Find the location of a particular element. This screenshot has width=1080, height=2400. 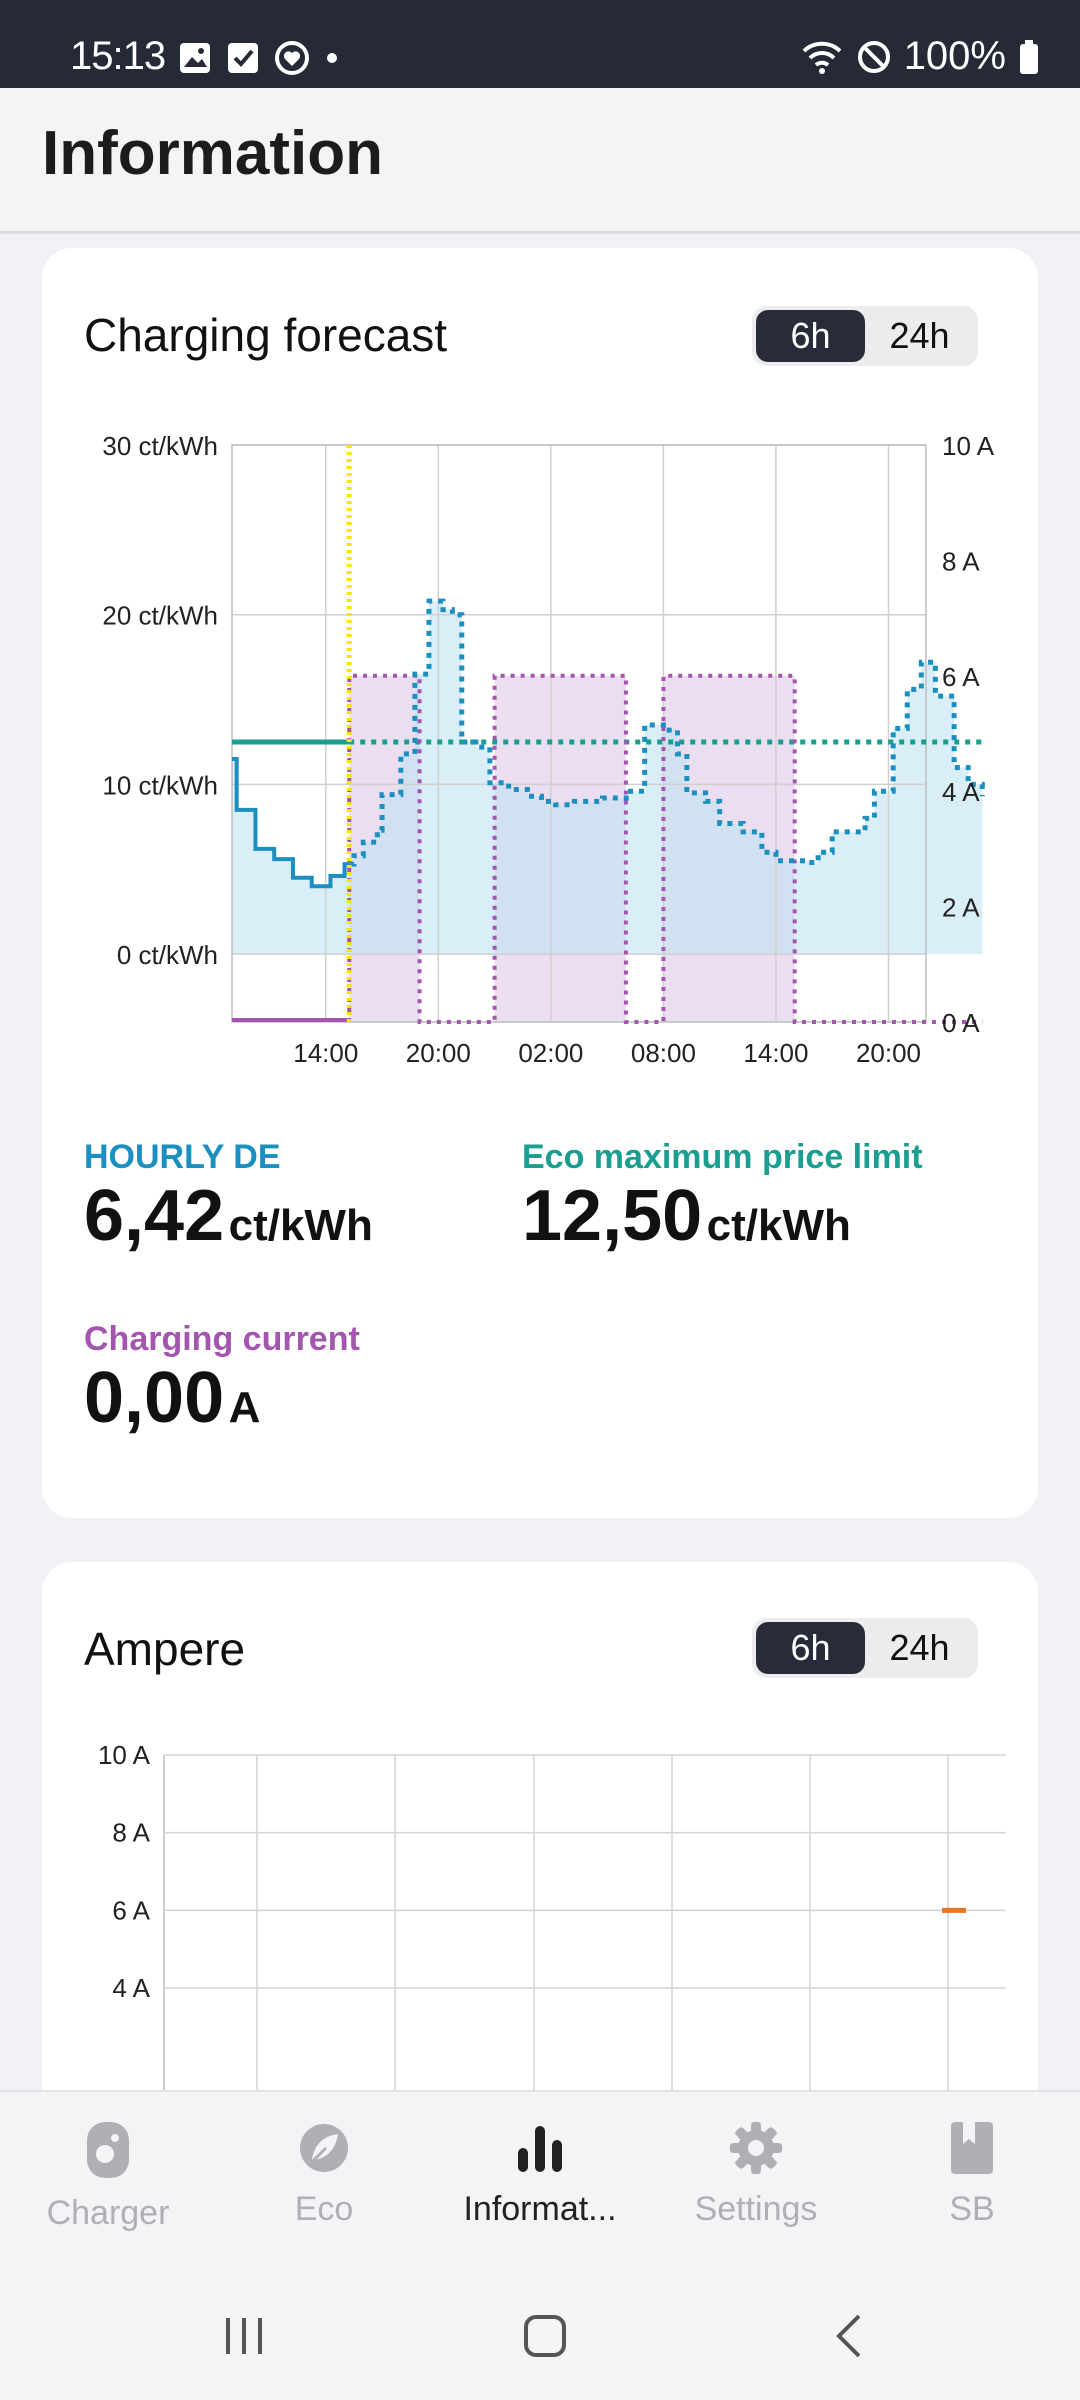

wifi-icon is located at coordinates (822, 57).